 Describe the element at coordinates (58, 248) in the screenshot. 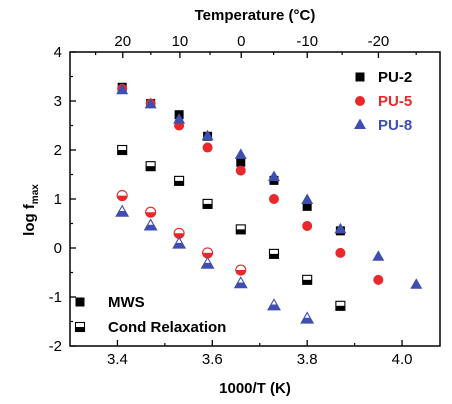

I see `y-tick-label: 0` at that location.